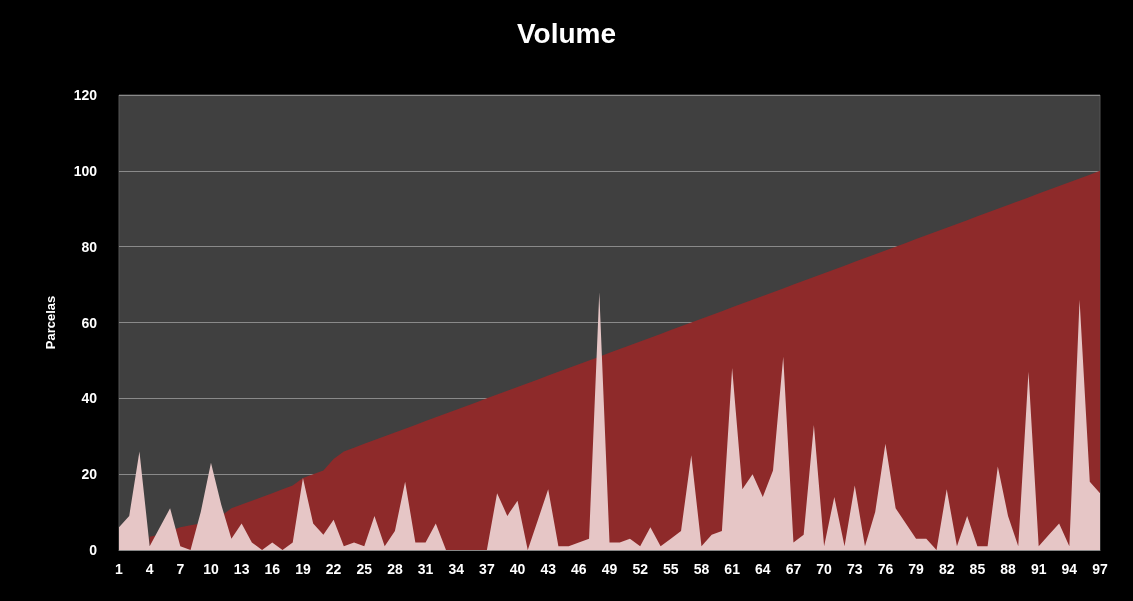 Image resolution: width=1133 pixels, height=601 pixels. Describe the element at coordinates (364, 569) in the screenshot. I see `x-tick-label: 25` at that location.